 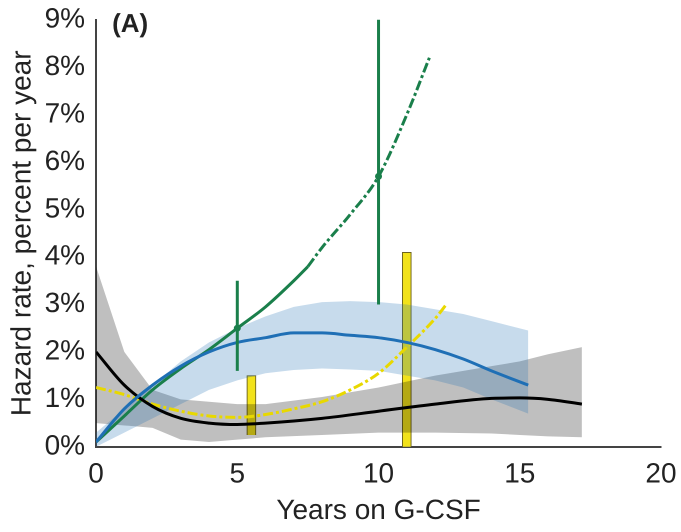 What do you see at coordinates (65, 445) in the screenshot?
I see `y-tick-label: 0%` at bounding box center [65, 445].